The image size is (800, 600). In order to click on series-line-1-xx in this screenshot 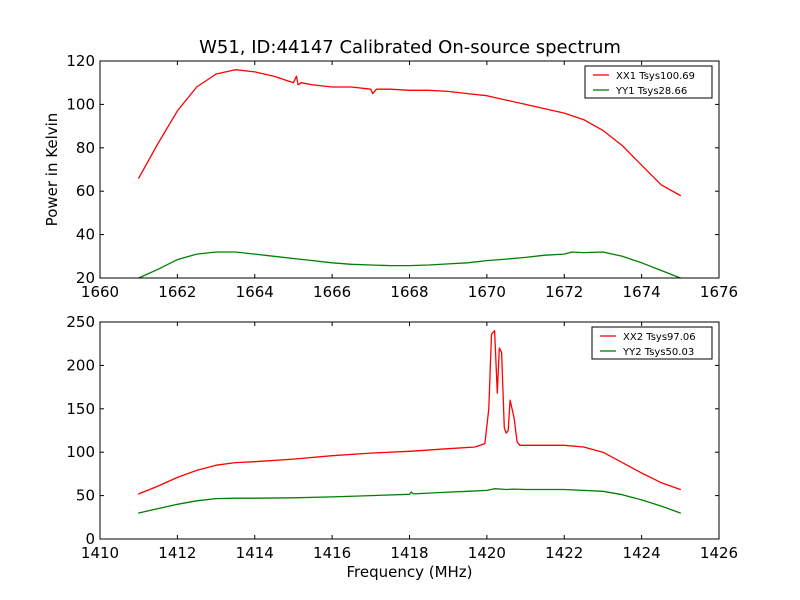, I will do `click(409, 133)`.